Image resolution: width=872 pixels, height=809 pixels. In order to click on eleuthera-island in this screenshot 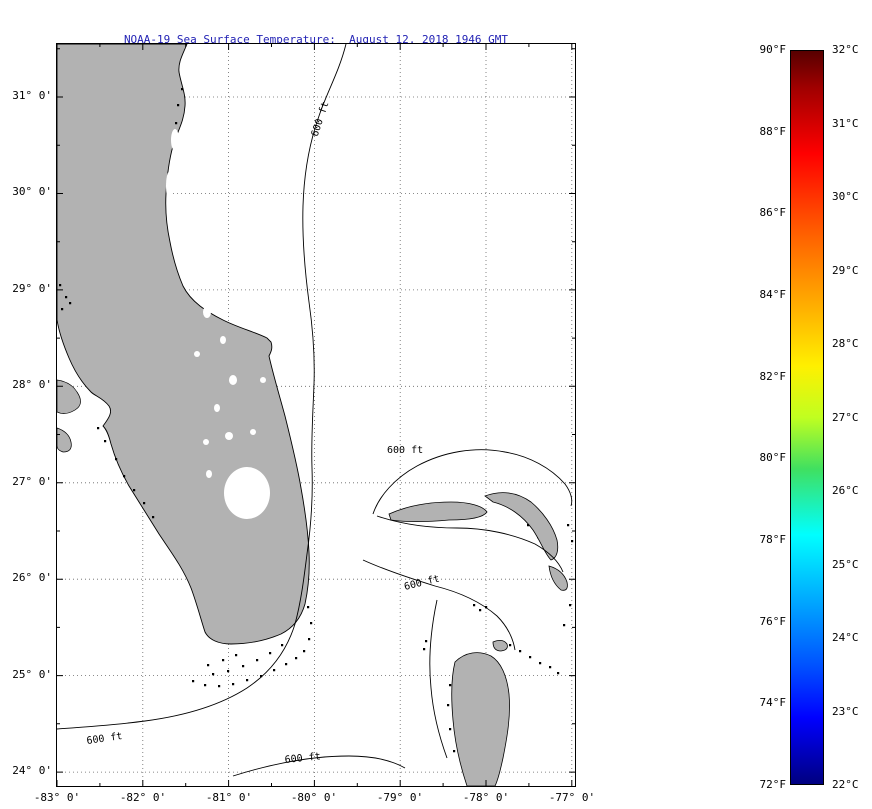, I will do `click(558, 578)`.